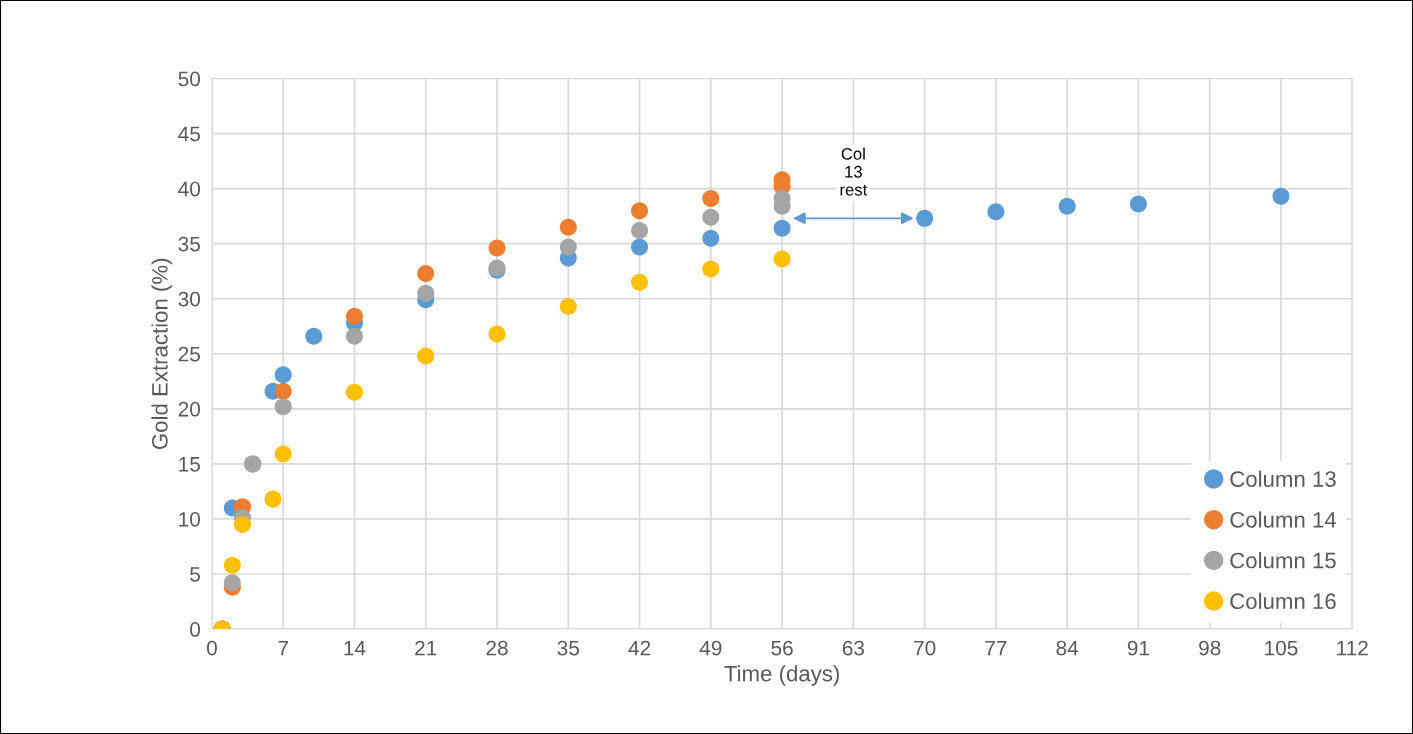  I want to click on x-tick-label: 91, so click(1138, 648).